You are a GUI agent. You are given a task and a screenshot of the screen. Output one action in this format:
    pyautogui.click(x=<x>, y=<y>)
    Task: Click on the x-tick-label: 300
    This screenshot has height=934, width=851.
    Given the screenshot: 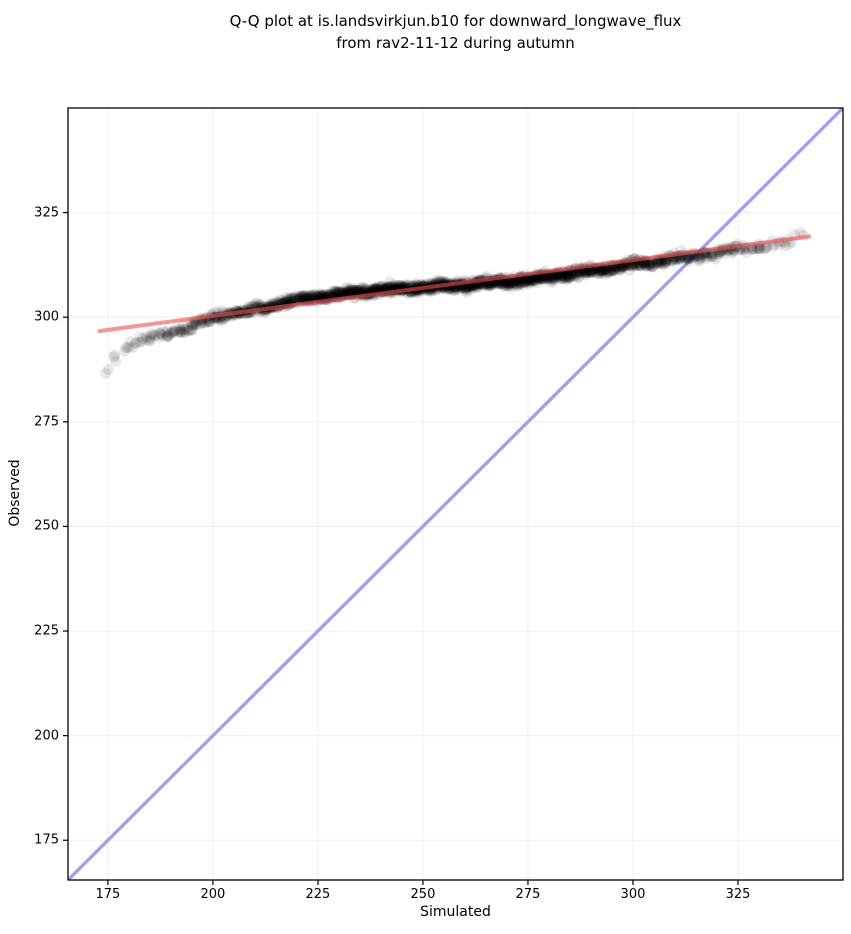 What is the action you would take?
    pyautogui.click(x=633, y=894)
    